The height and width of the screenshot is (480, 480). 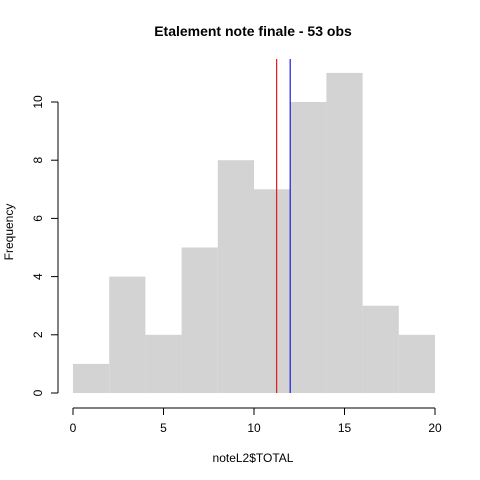 What do you see at coordinates (73, 428) in the screenshot?
I see `x-tick-label: 0` at bounding box center [73, 428].